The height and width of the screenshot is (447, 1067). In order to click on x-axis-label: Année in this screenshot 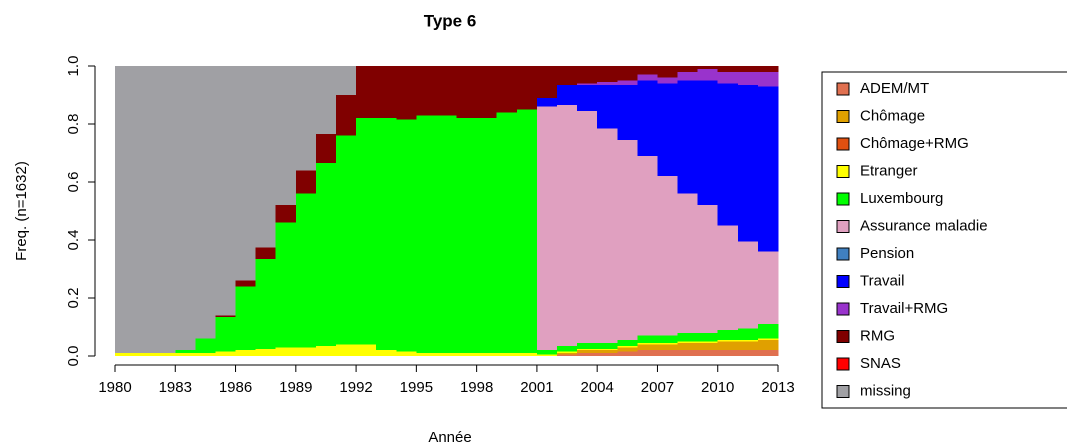, I will do `click(449, 437)`.